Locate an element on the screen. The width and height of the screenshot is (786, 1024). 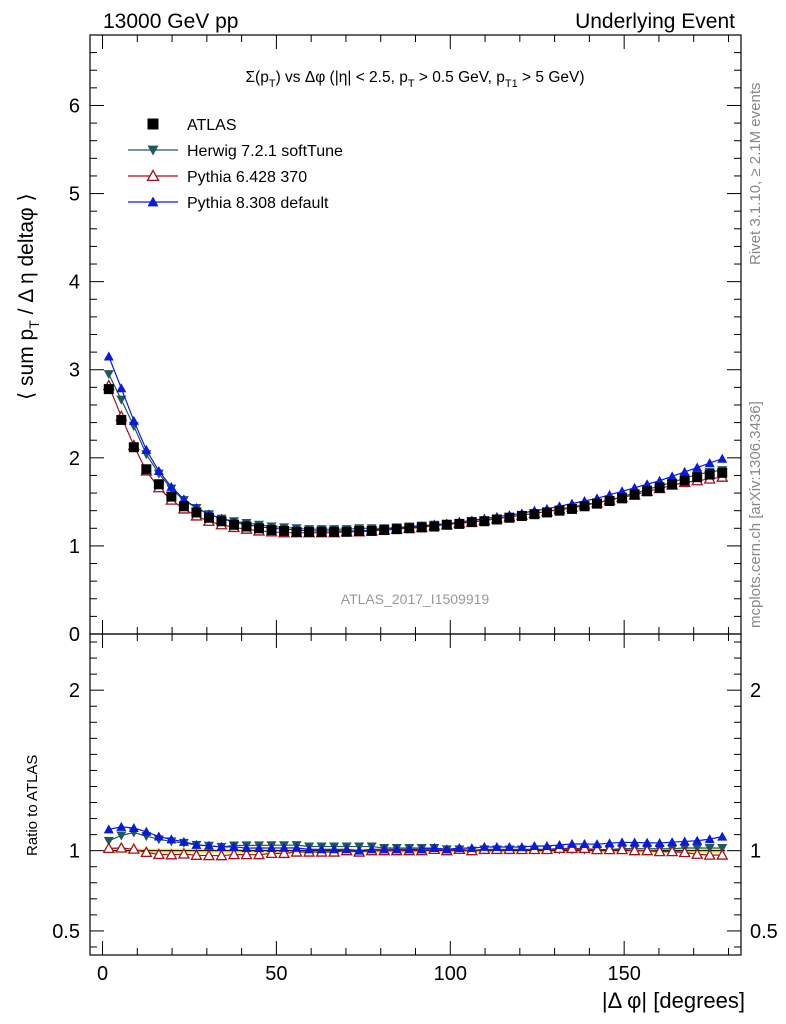
legend-label-pythia-8-308-default: Pythia 8.308 default is located at coordinates (258, 203).